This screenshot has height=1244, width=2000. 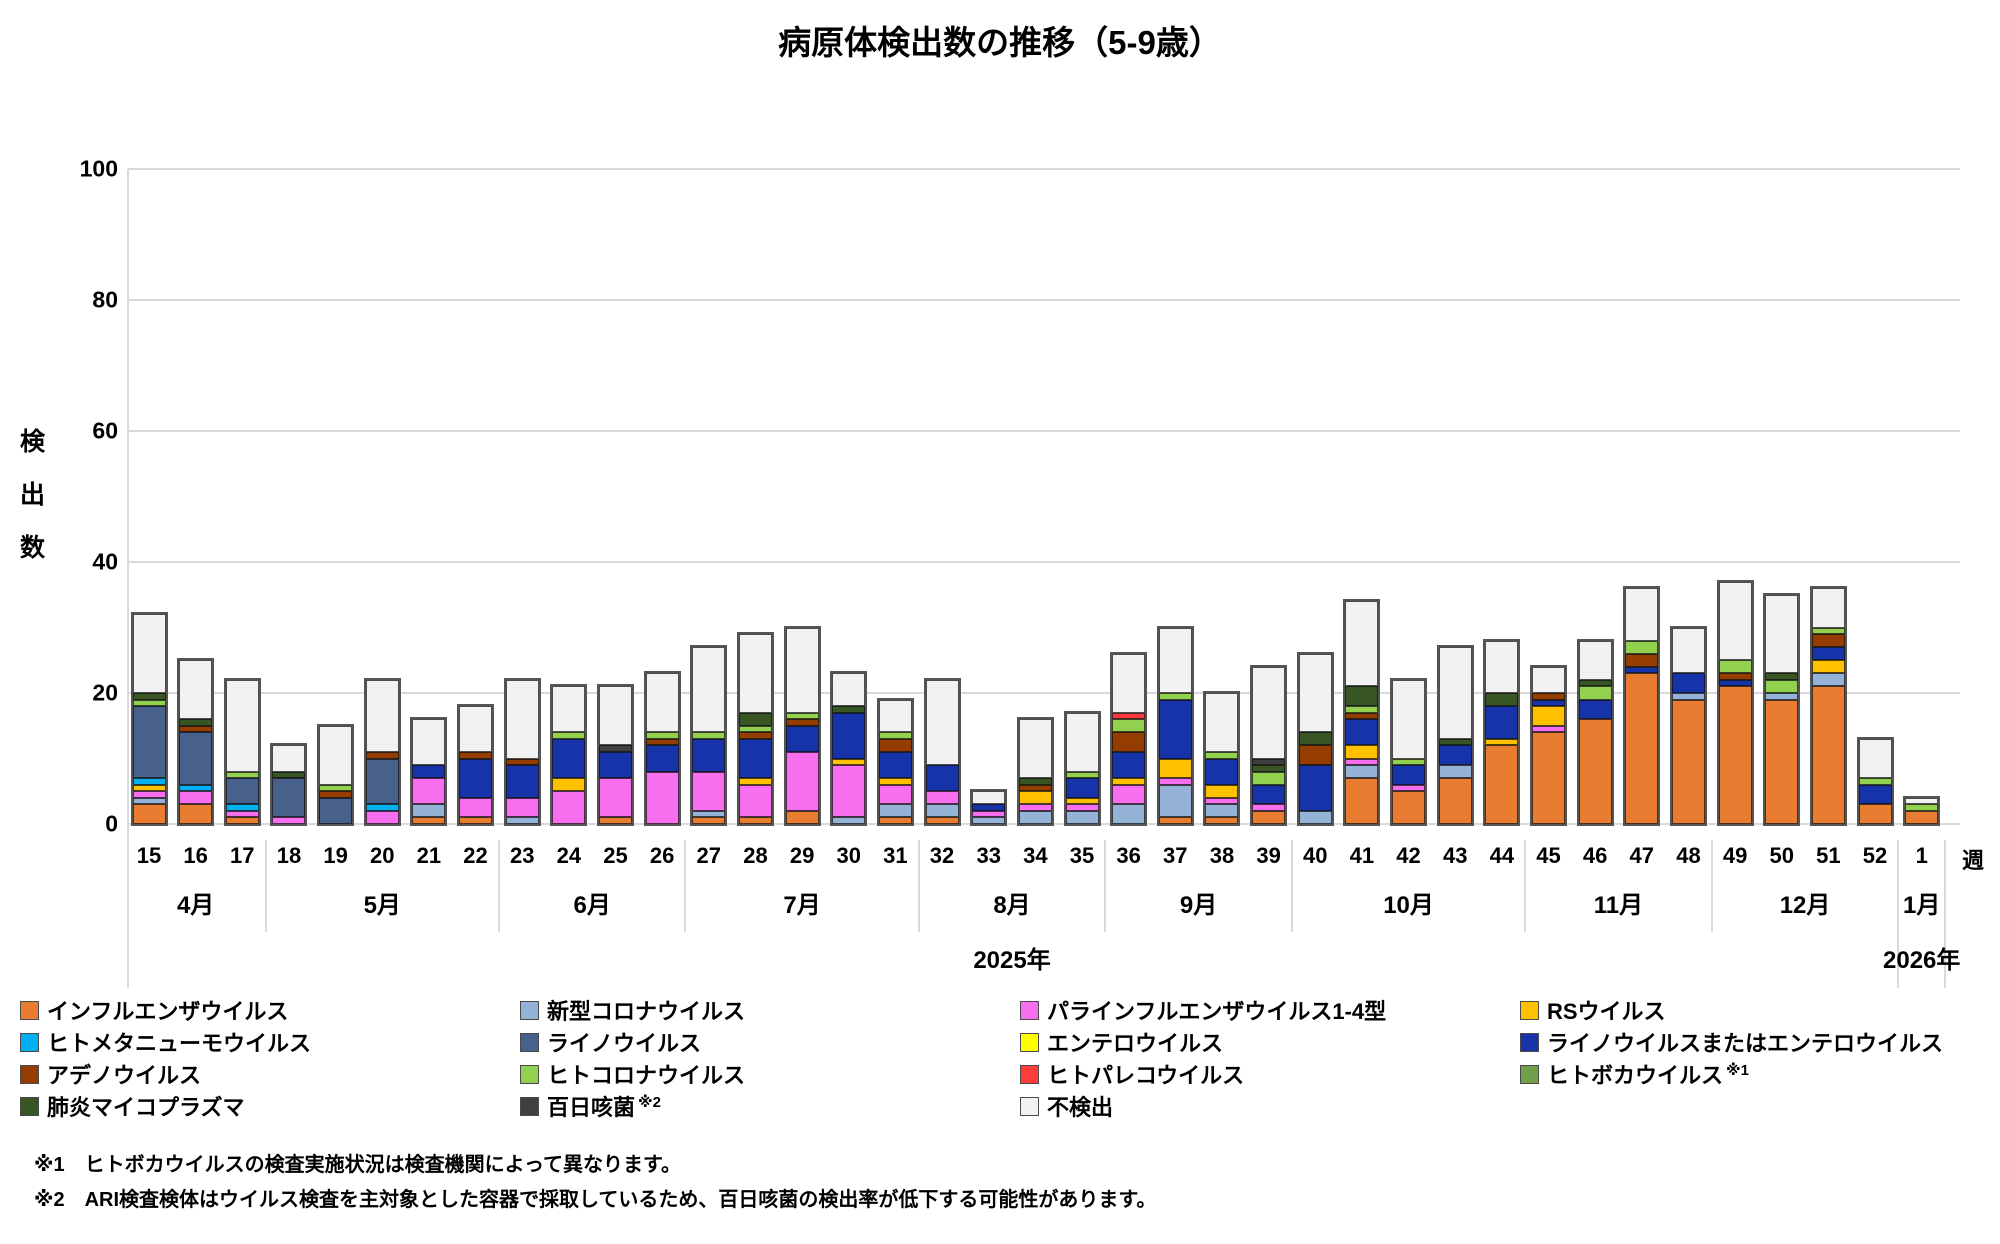 I want to click on legend-swatch-rhino, so click(x=529, y=1042).